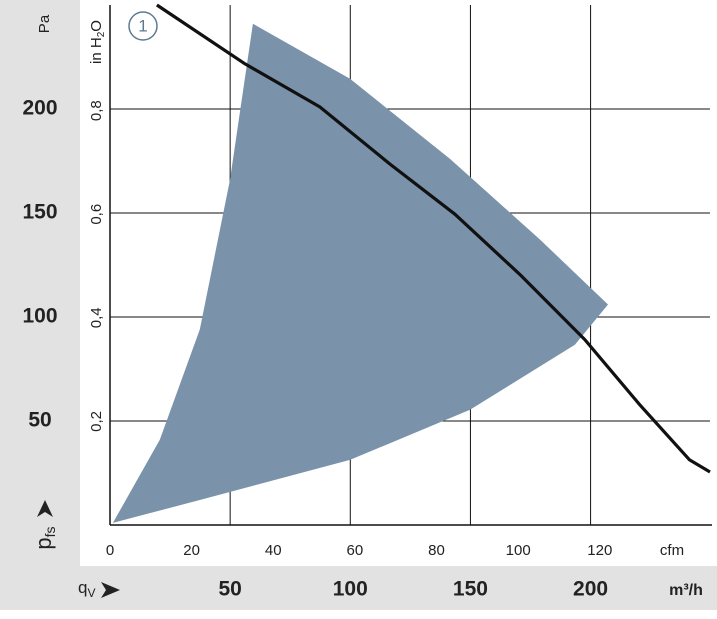  I want to click on y-tick-label: 50, so click(39, 420).